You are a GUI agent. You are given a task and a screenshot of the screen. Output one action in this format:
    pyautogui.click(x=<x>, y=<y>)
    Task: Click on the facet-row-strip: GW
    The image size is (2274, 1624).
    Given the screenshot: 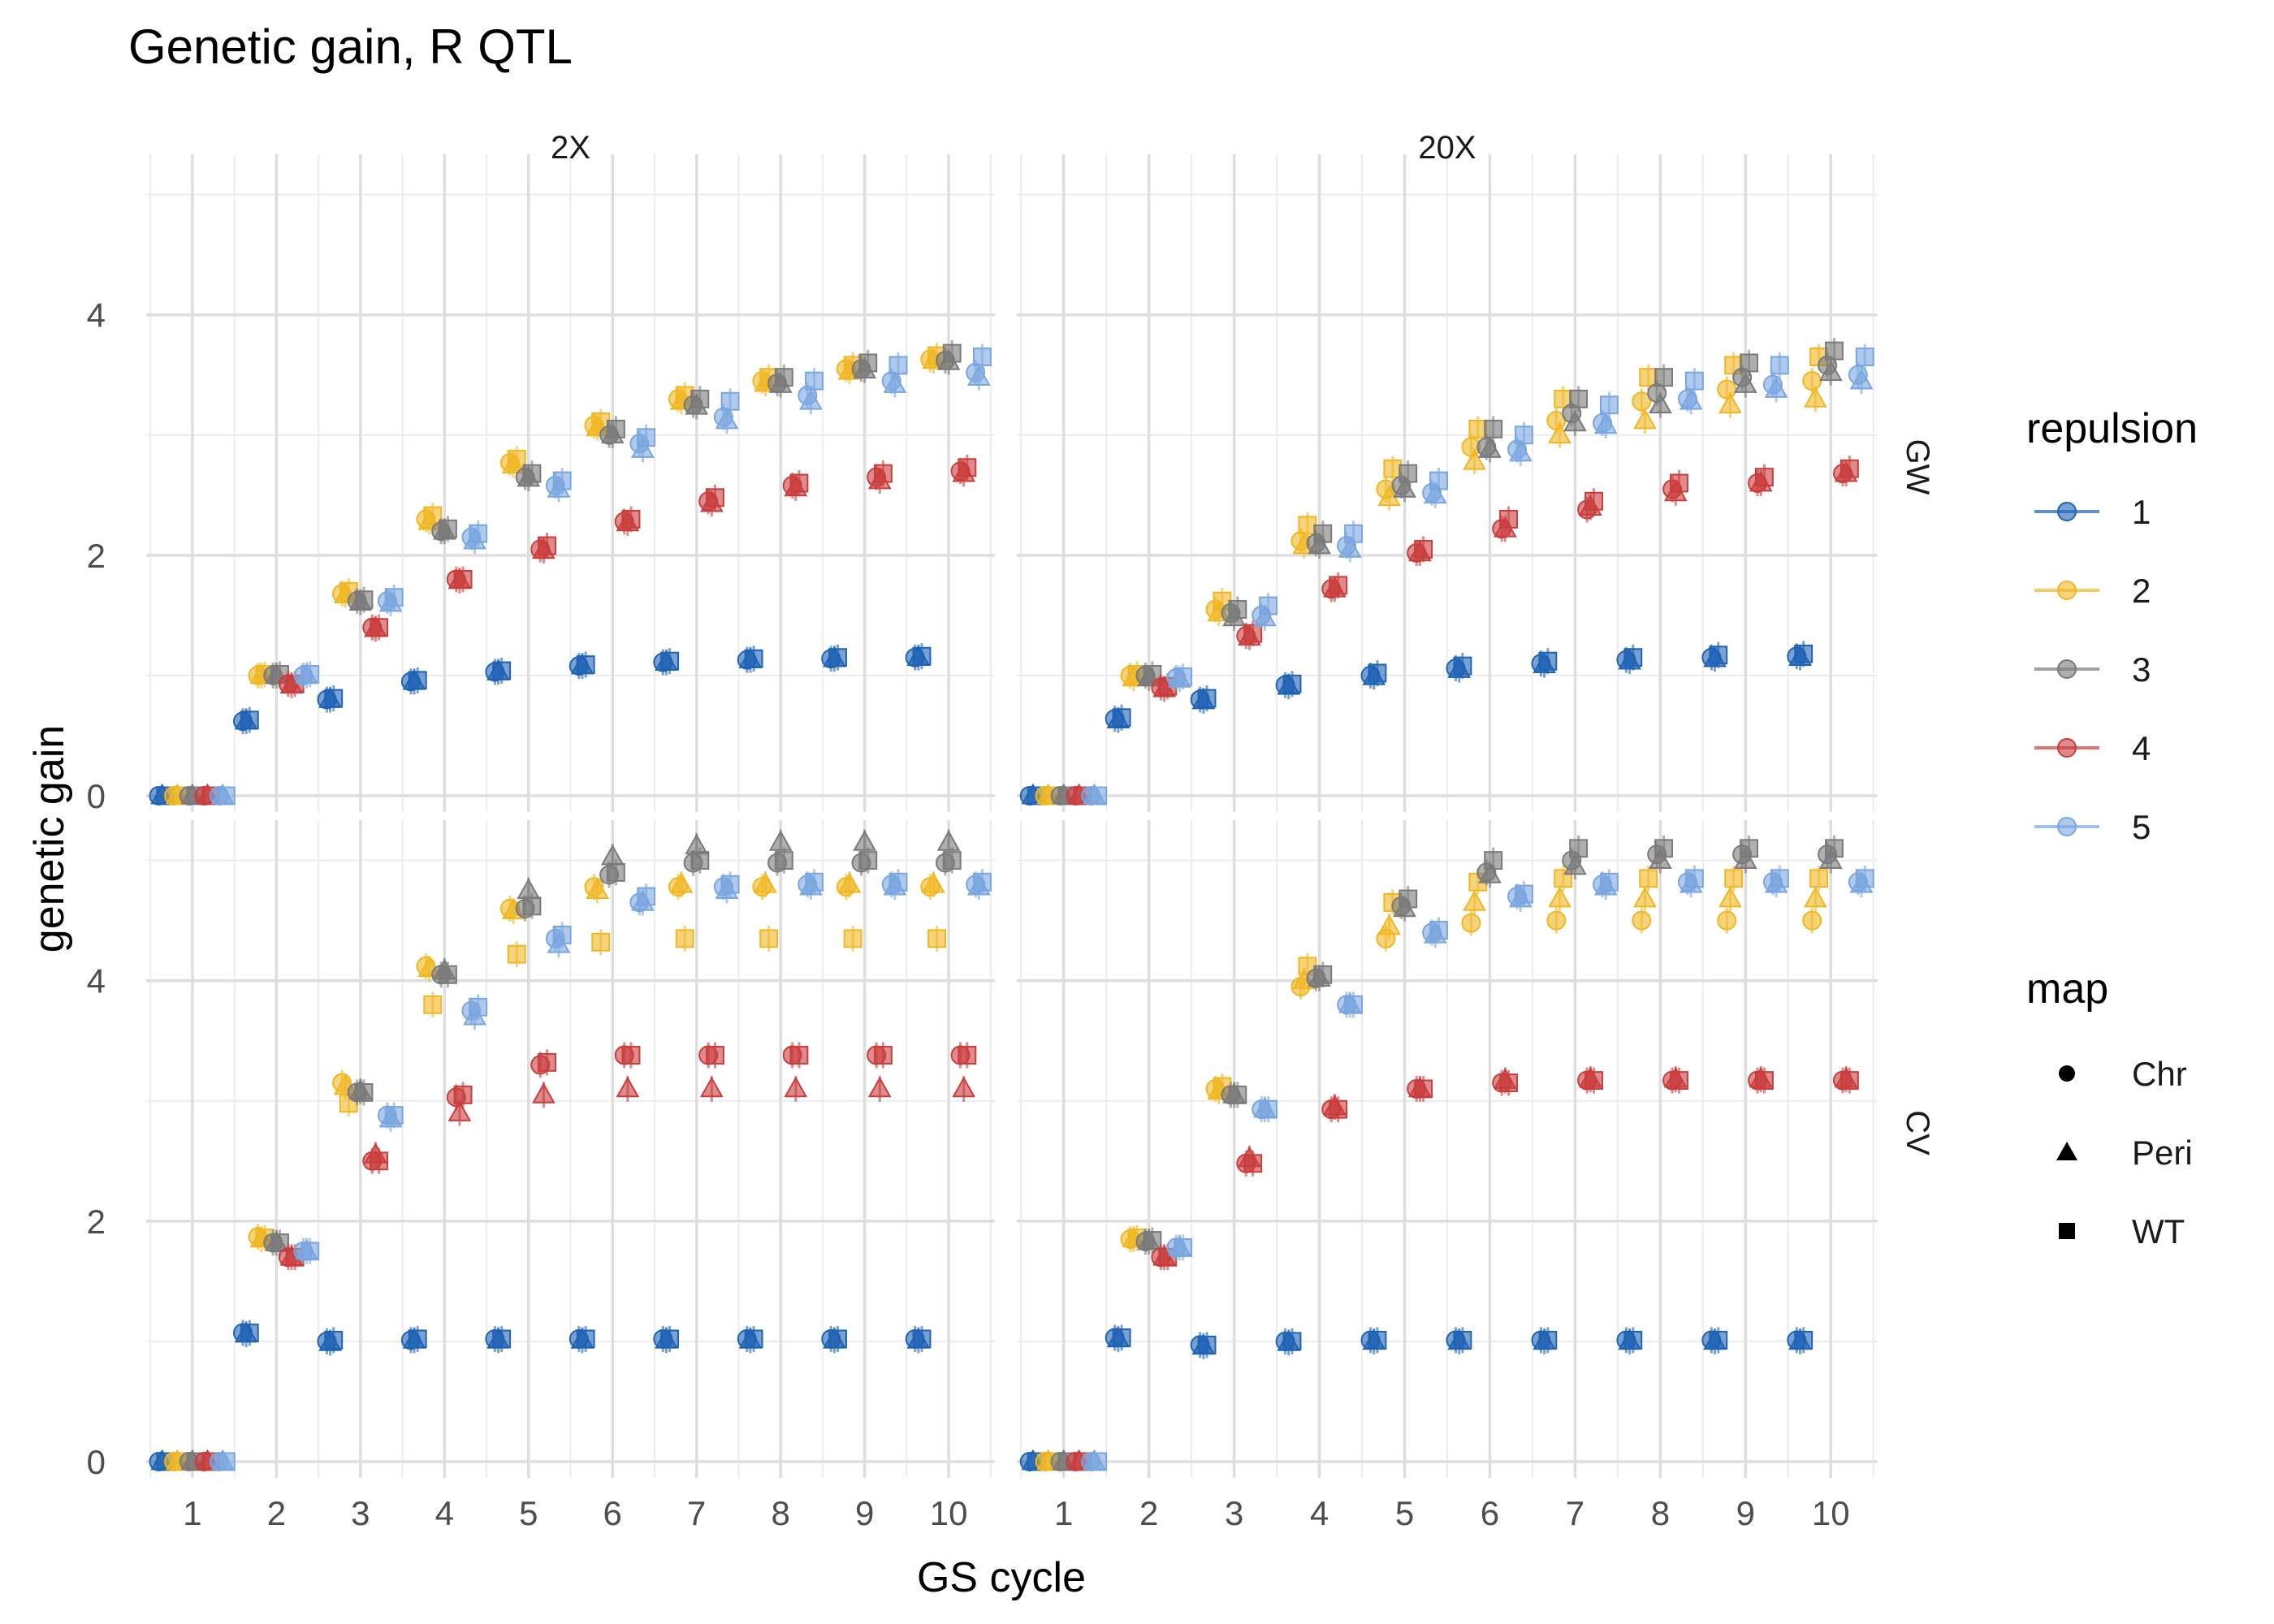 What is the action you would take?
    pyautogui.click(x=1917, y=467)
    